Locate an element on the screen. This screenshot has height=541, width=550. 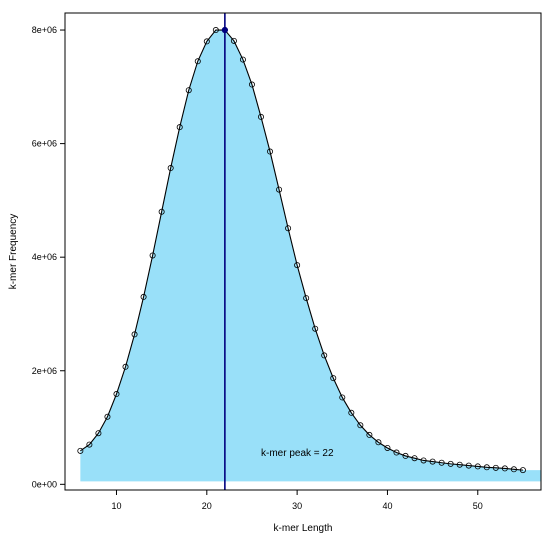
x-tick-label: 20 is located at coordinates (207, 506).